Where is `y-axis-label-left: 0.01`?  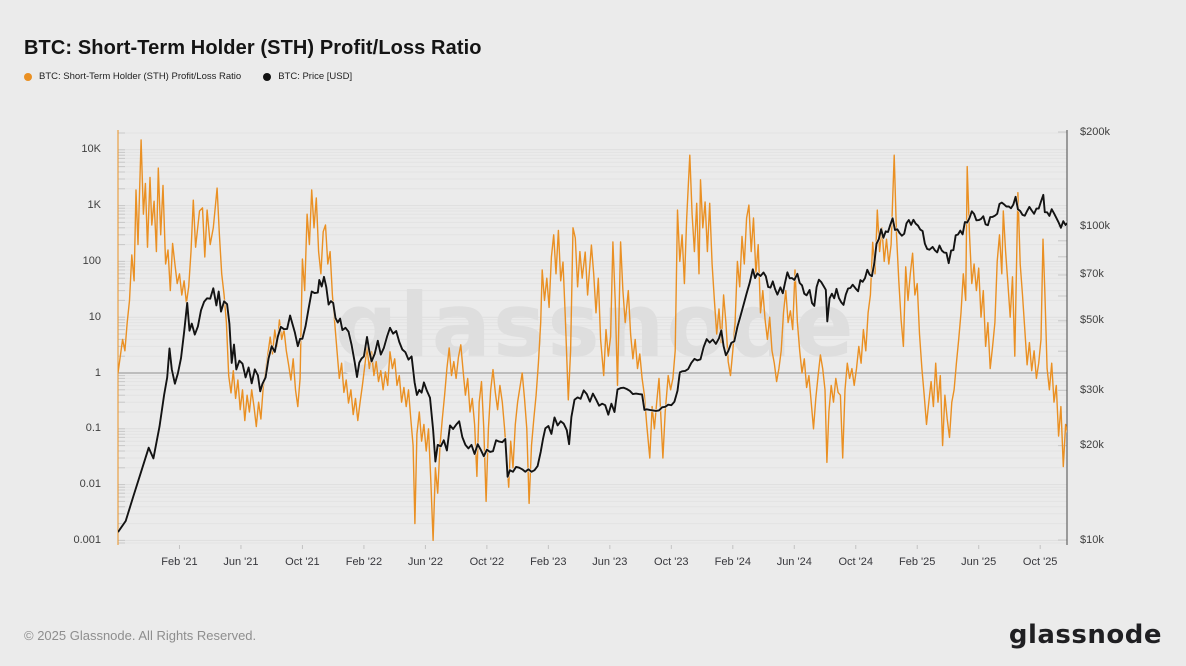 y-axis-label-left: 0.01 is located at coordinates (90, 484).